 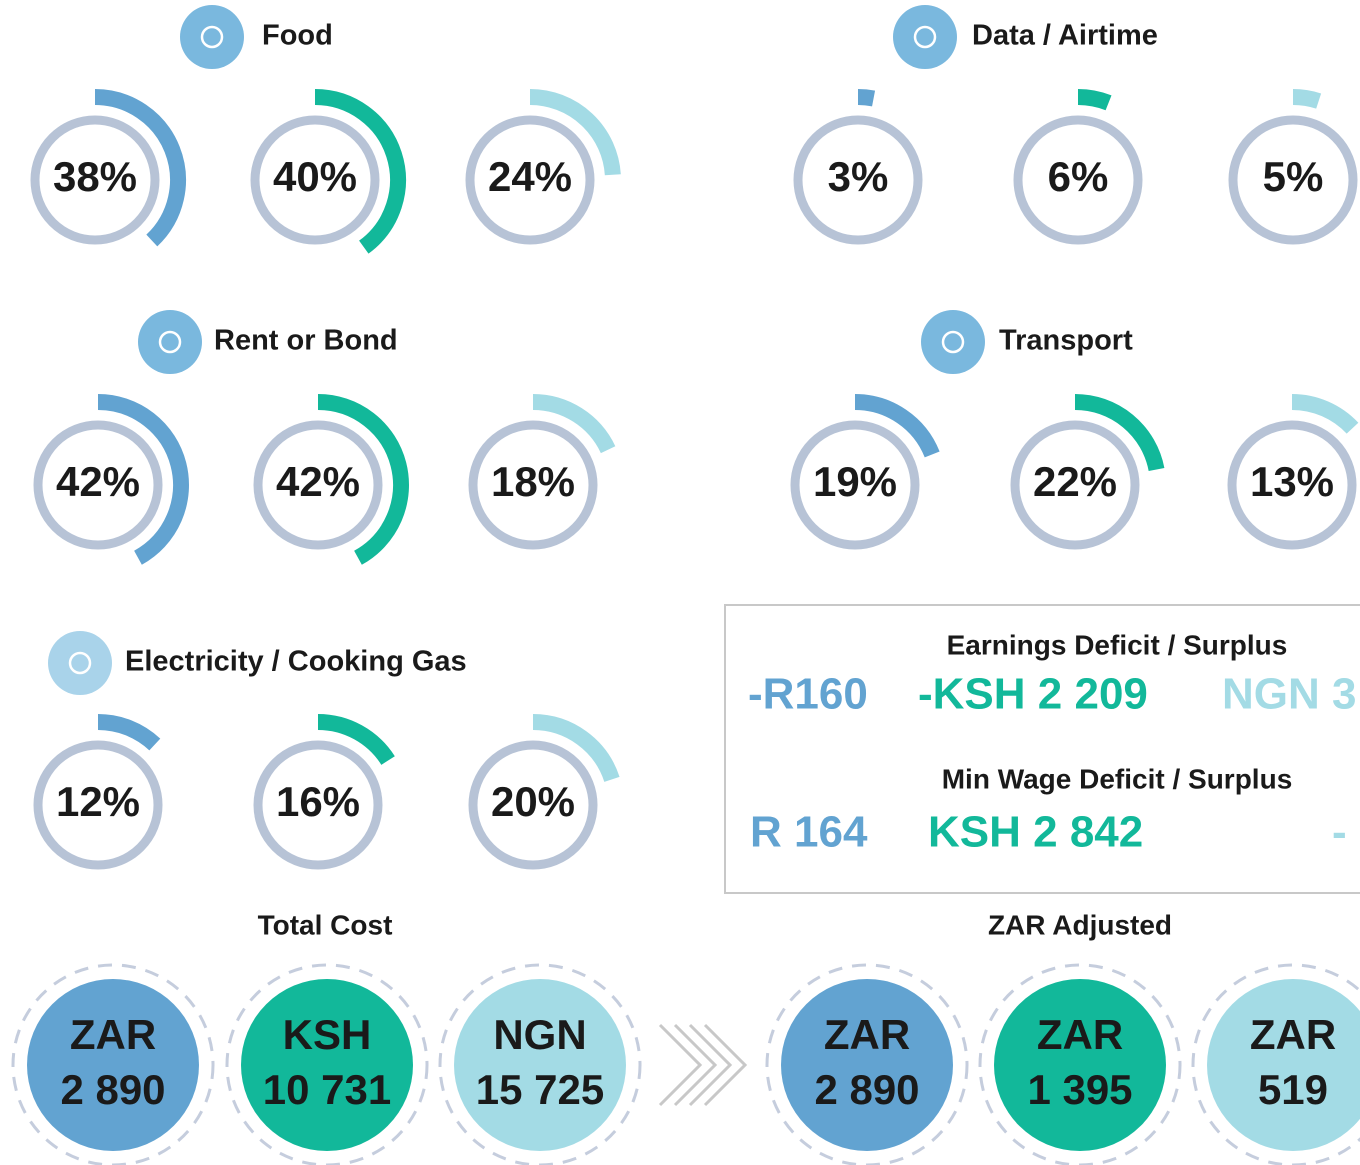 What do you see at coordinates (1292, 481) in the screenshot?
I see `gauge-label: 13%` at bounding box center [1292, 481].